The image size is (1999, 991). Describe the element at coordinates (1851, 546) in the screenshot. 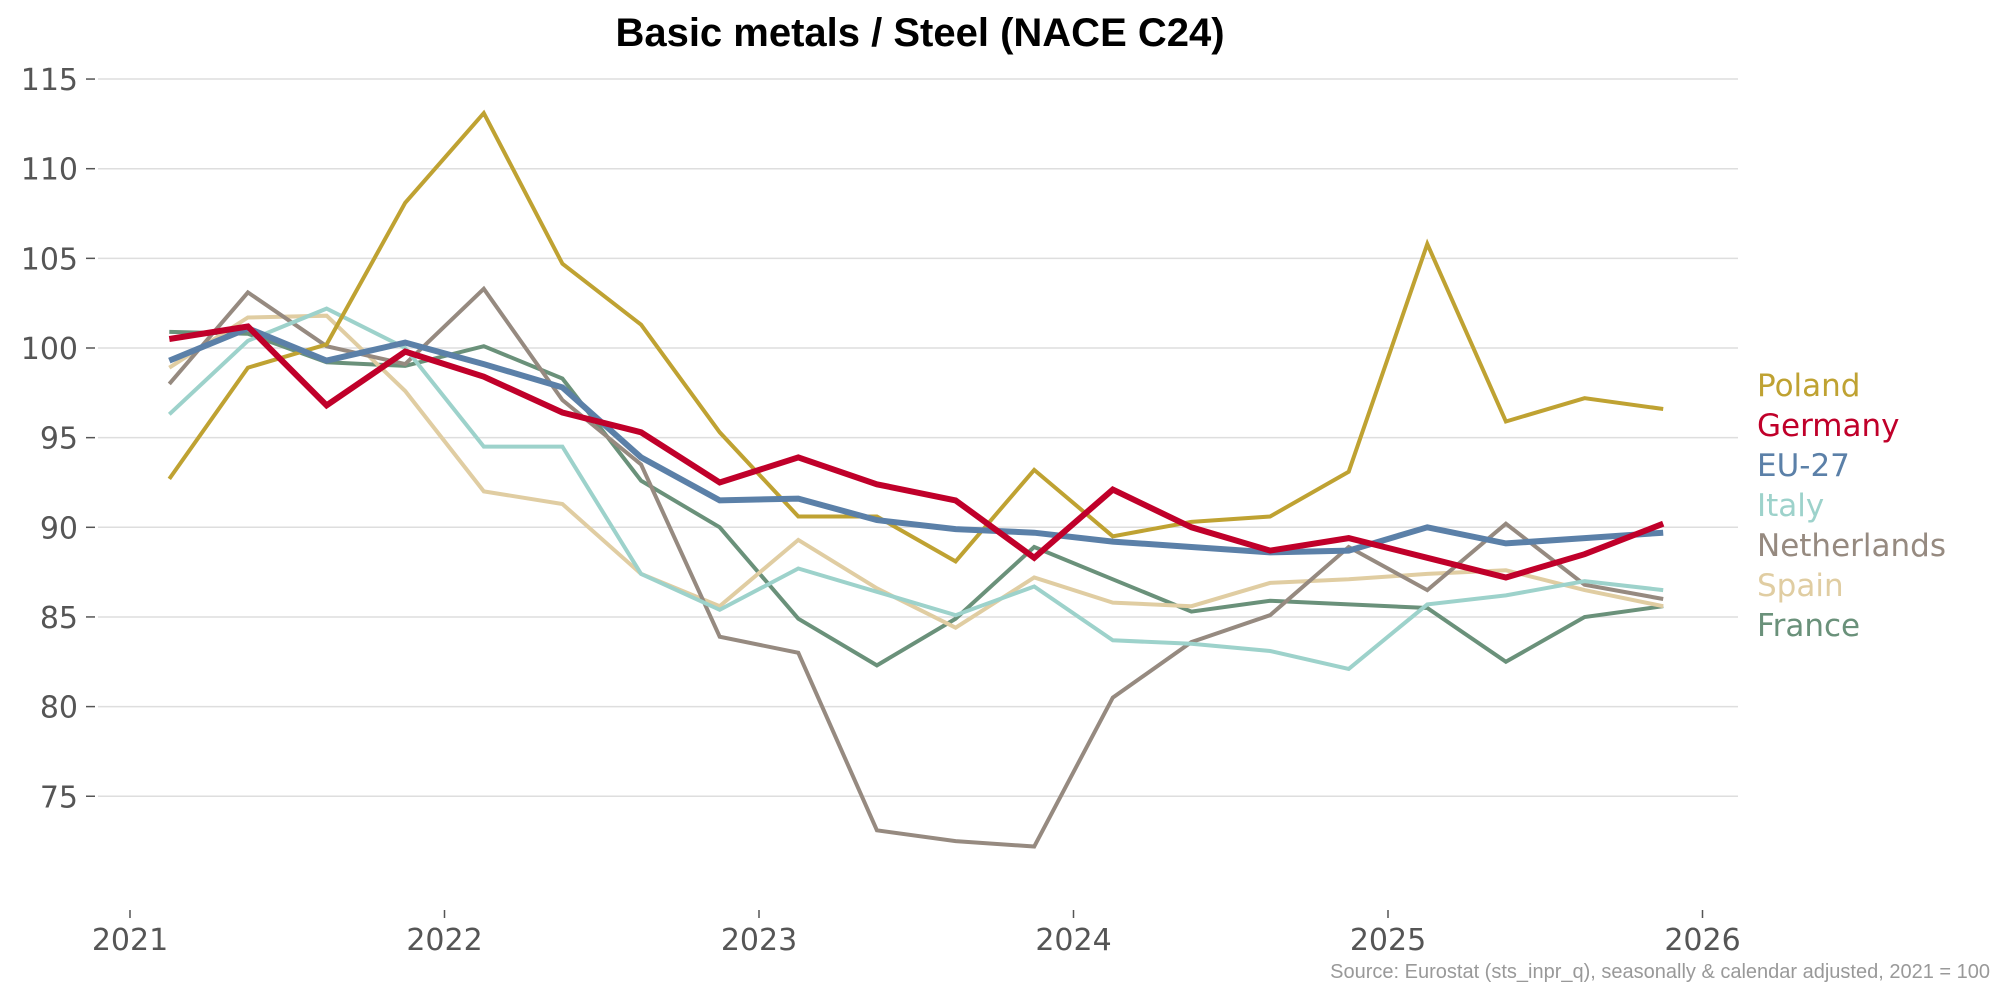

I see `legend-label-netherlands: Netherlands` at that location.